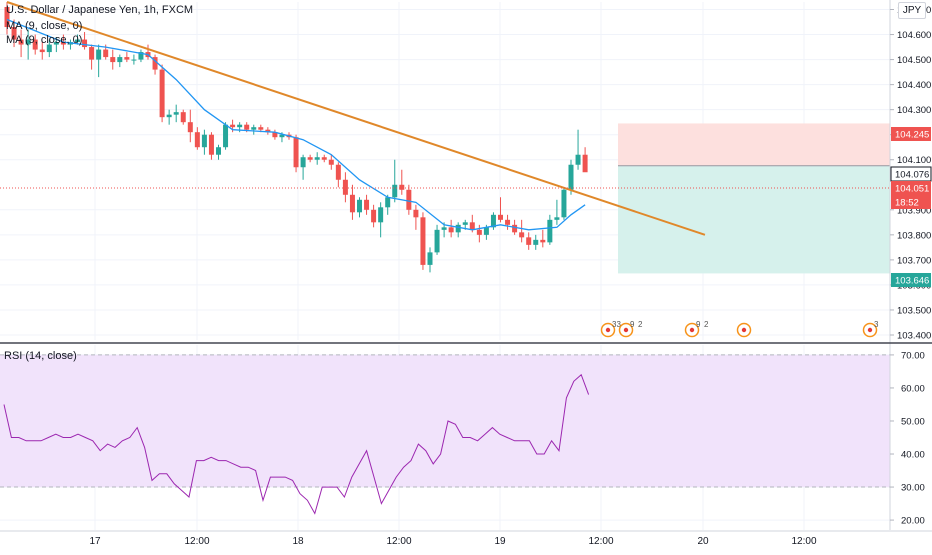 This screenshot has width=932, height=555. I want to click on rsi-legend: RSI (14, close), so click(40, 356).